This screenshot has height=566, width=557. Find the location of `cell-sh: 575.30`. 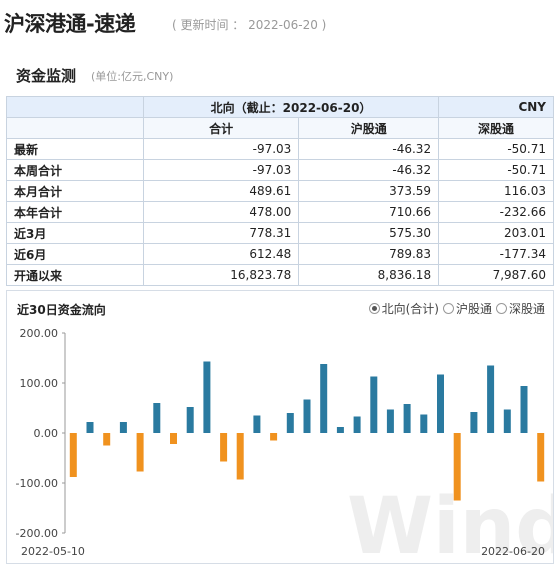

cell-sh: 575.30 is located at coordinates (369, 233).